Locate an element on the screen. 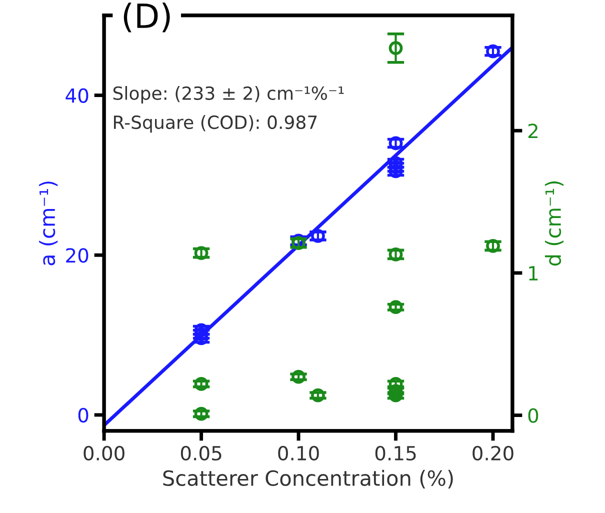 The width and height of the screenshot is (605, 513). x-tick-label: 0.05 is located at coordinates (201, 453).